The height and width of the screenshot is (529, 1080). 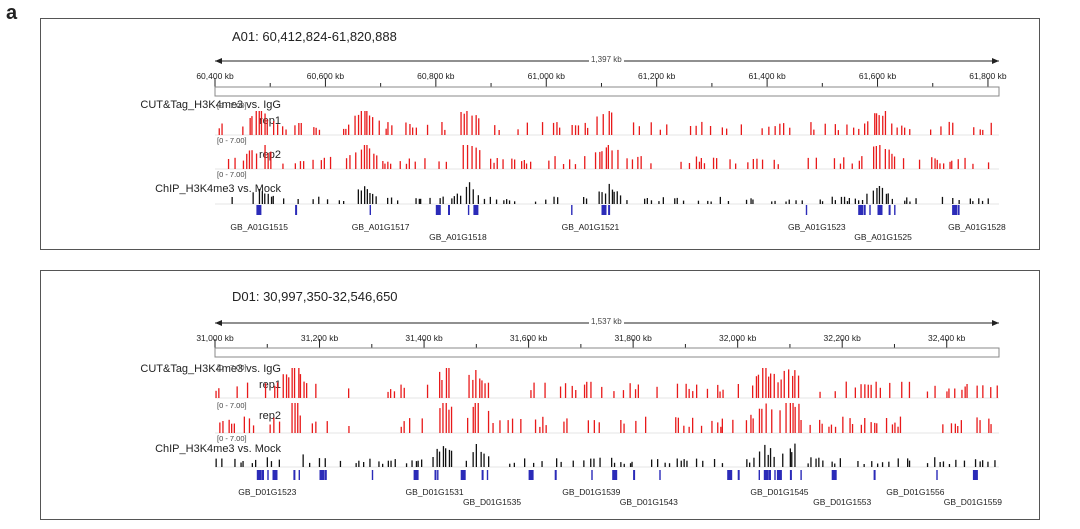 I want to click on tick-label: 31,600 kb, so click(x=528, y=338).